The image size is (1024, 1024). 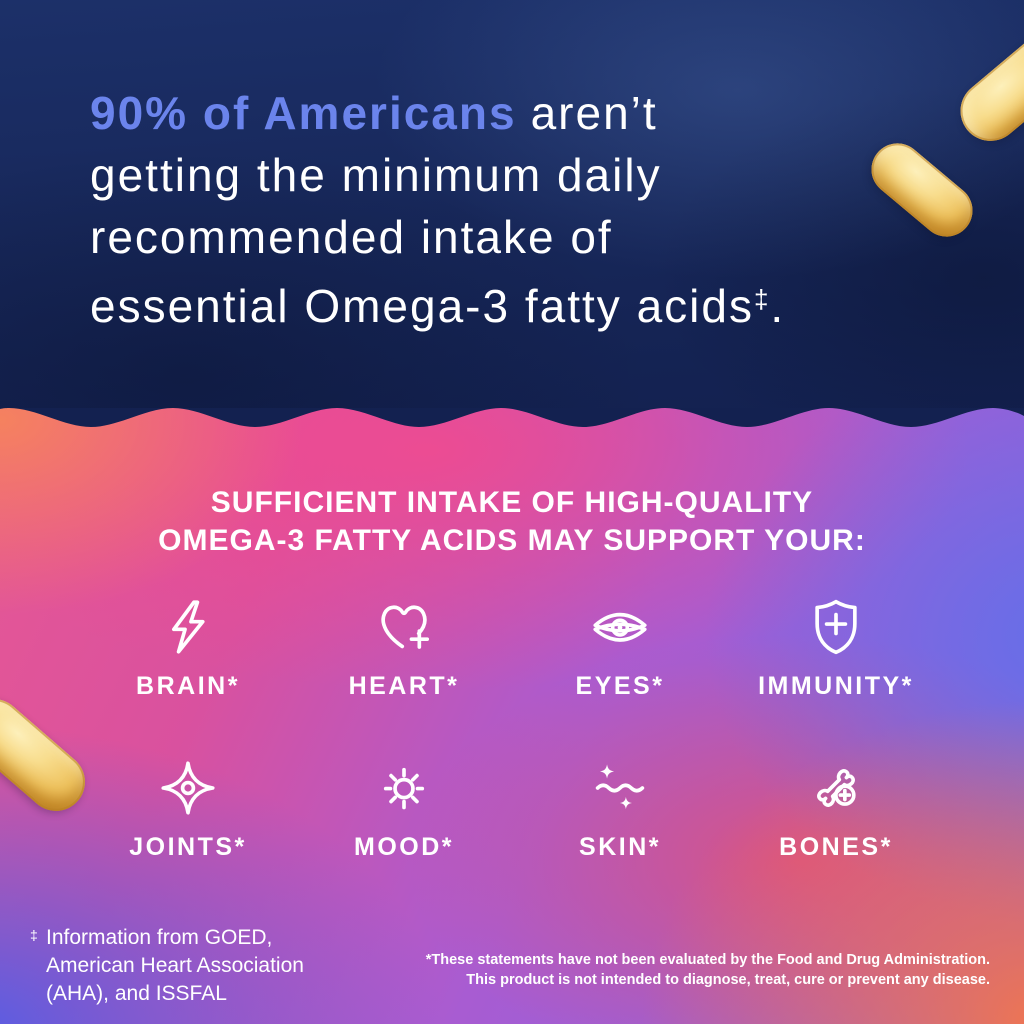 What do you see at coordinates (836, 808) in the screenshot?
I see `benefit-bones: BONES*` at bounding box center [836, 808].